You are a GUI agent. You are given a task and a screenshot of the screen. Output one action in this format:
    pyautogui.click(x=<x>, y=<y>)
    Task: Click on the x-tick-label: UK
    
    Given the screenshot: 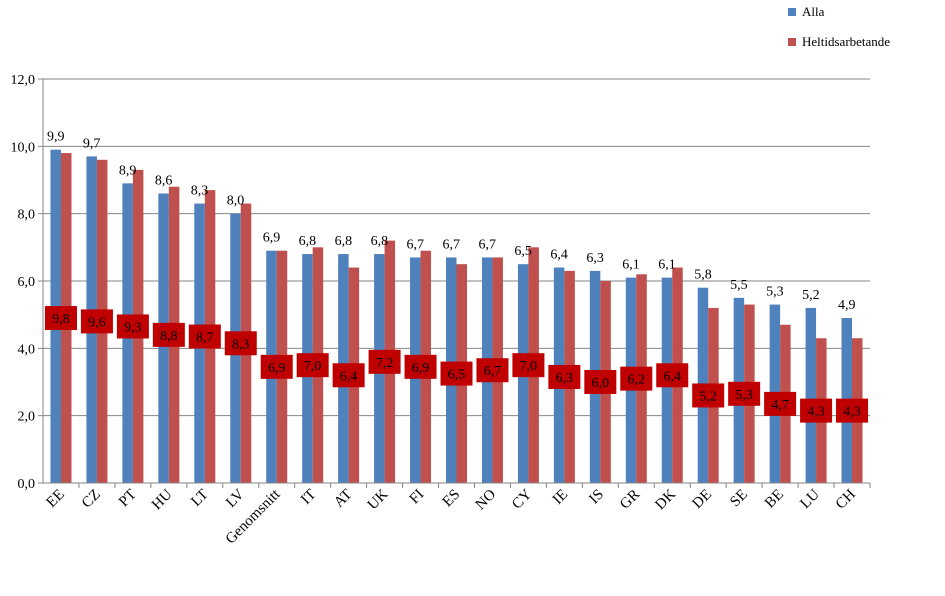 What is the action you would take?
    pyautogui.click(x=378, y=499)
    